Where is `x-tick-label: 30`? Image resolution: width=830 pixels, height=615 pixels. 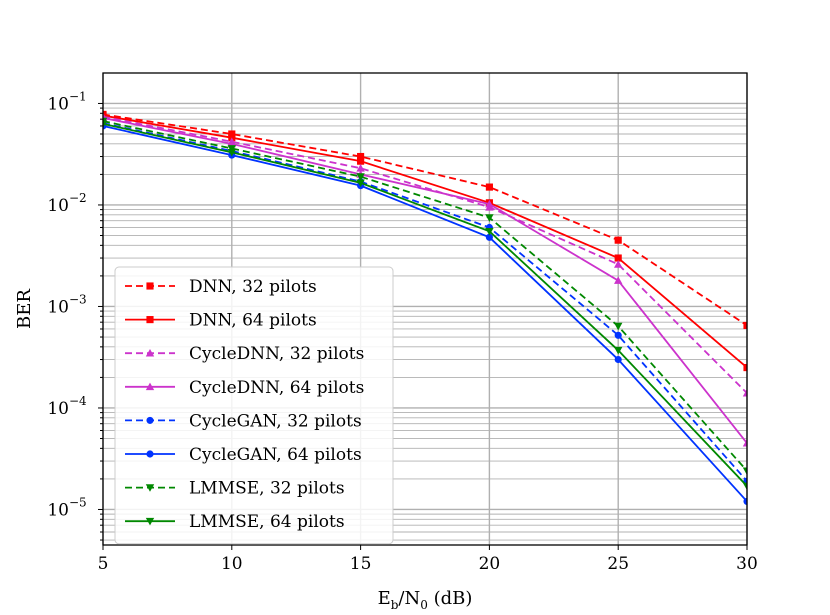 x-tick-label: 30 is located at coordinates (747, 564).